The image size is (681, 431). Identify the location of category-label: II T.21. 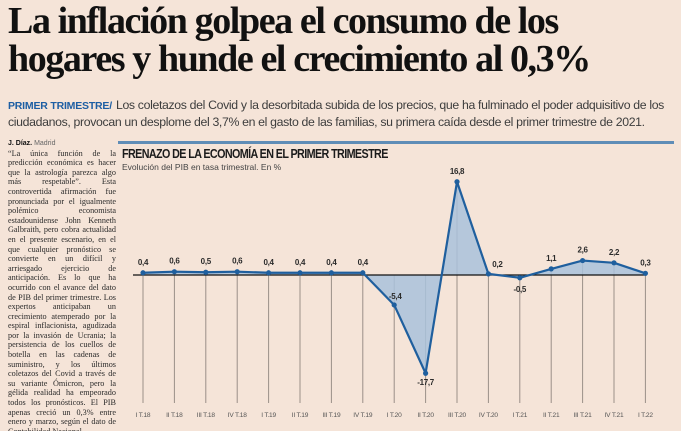
(551, 415).